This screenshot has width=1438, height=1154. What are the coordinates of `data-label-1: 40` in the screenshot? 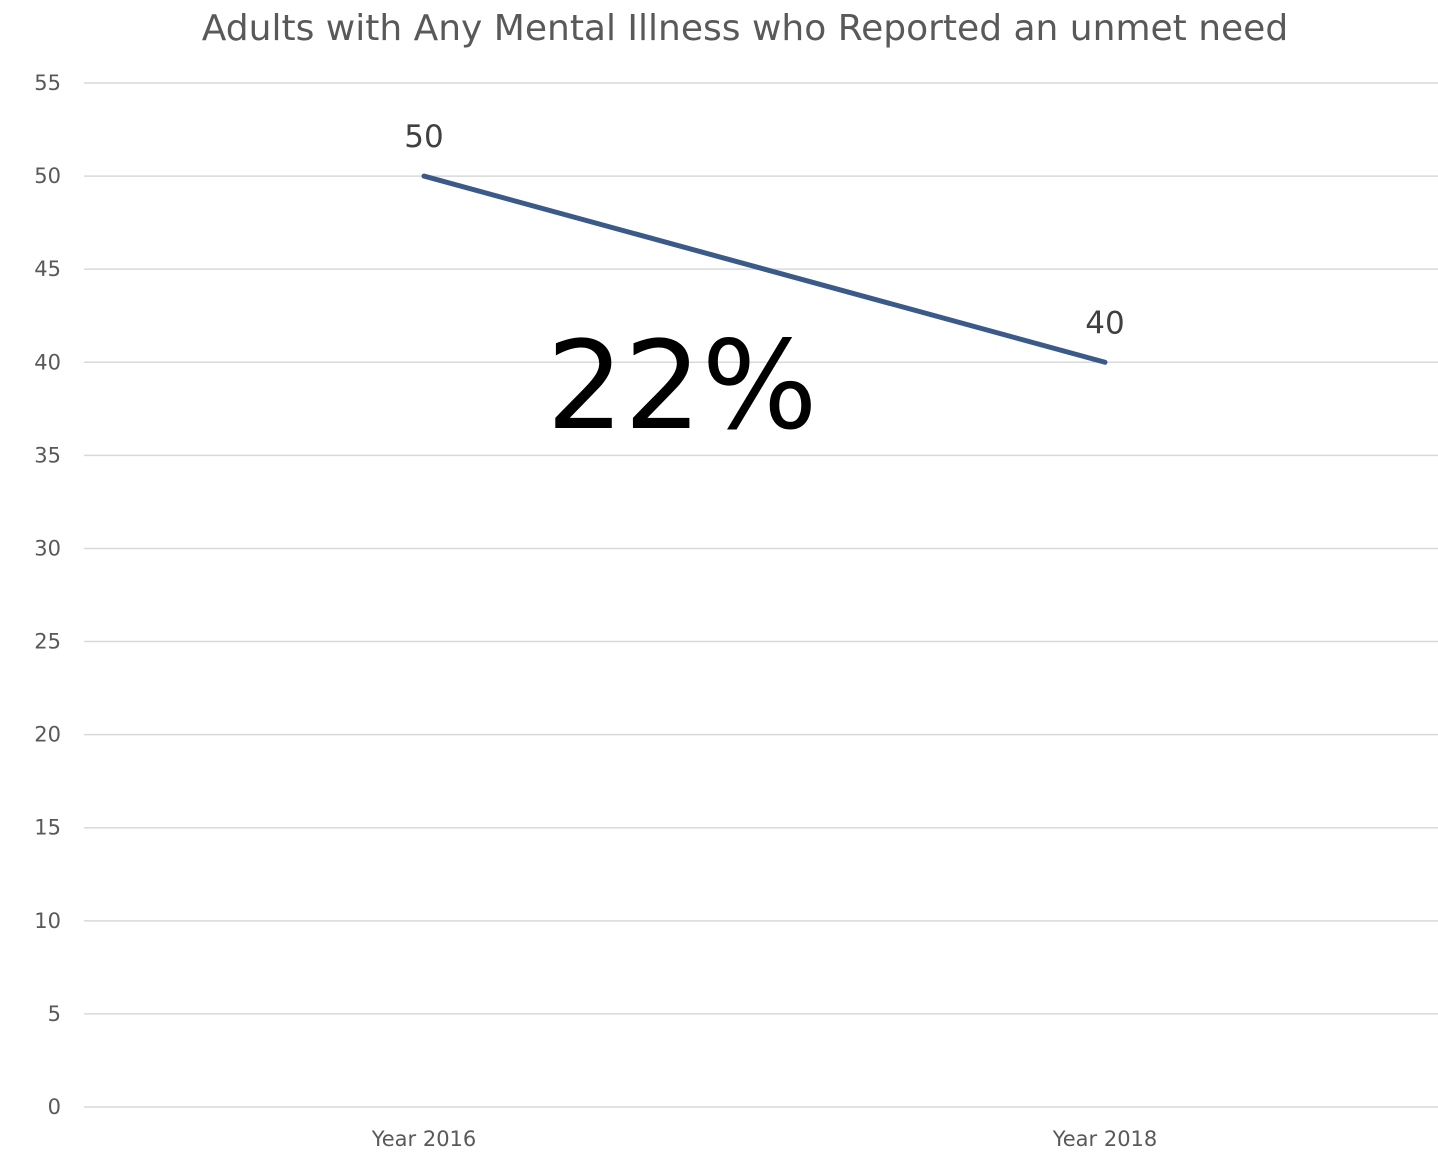 It's located at (1104, 323).